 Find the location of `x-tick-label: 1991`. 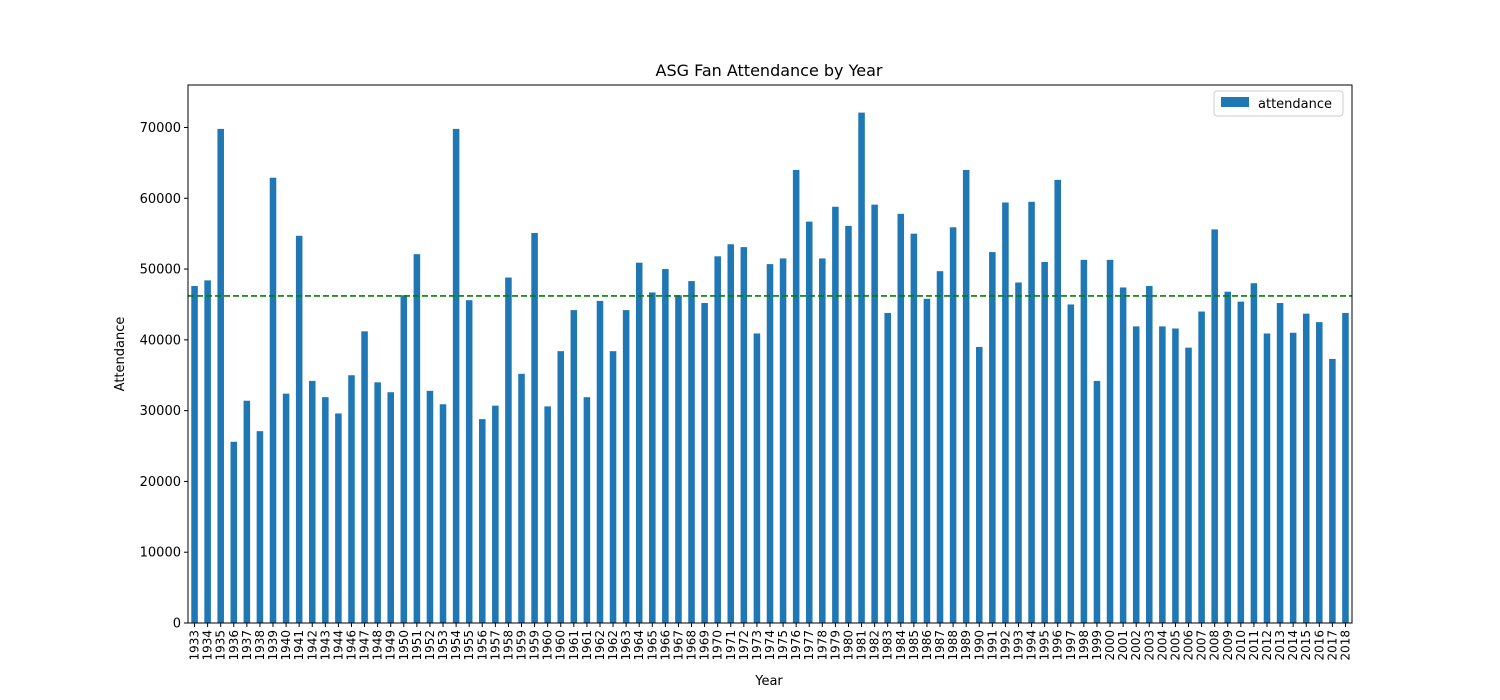

x-tick-label: 1991 is located at coordinates (992, 645).